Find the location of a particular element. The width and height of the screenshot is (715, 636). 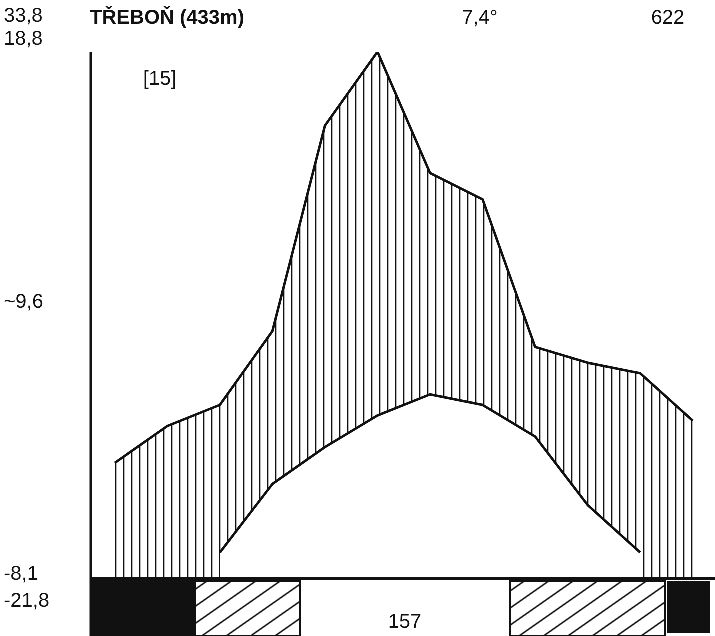

text: 33,8 is located at coordinates (23, 16).